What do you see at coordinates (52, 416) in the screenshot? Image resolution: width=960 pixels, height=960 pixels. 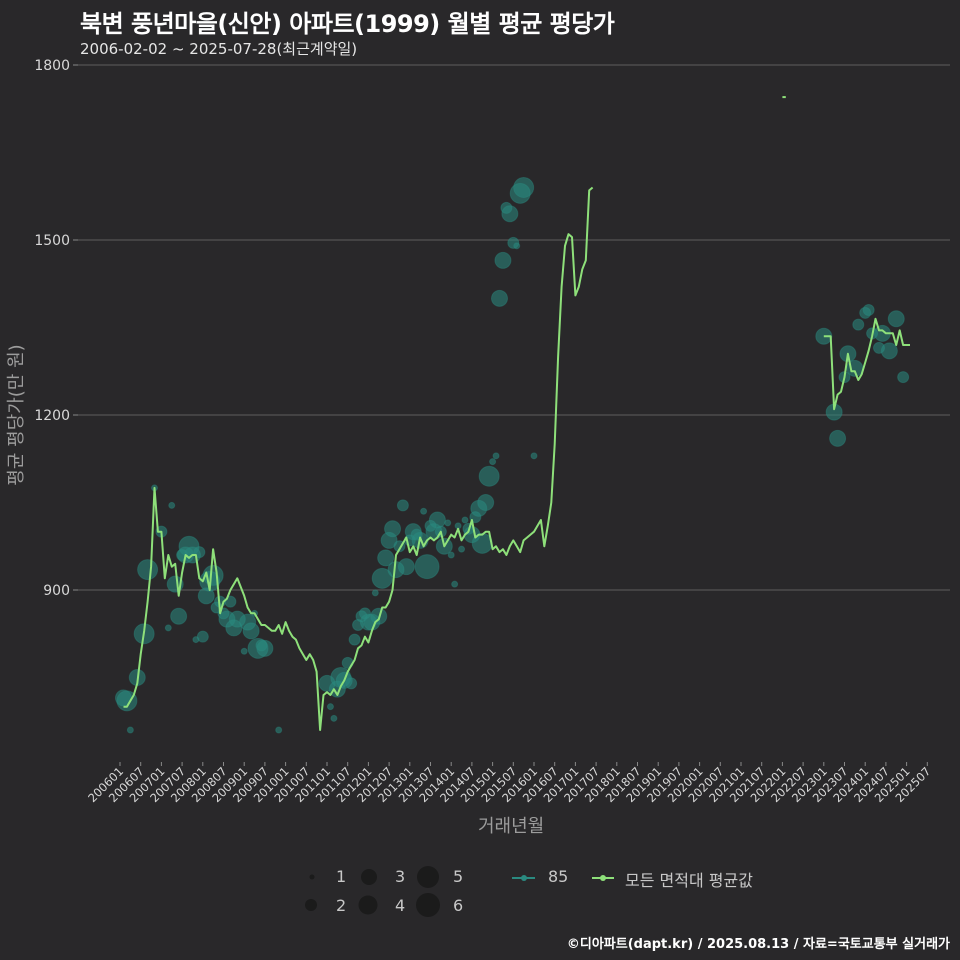 I see `y-tick-label: 1200` at bounding box center [52, 416].